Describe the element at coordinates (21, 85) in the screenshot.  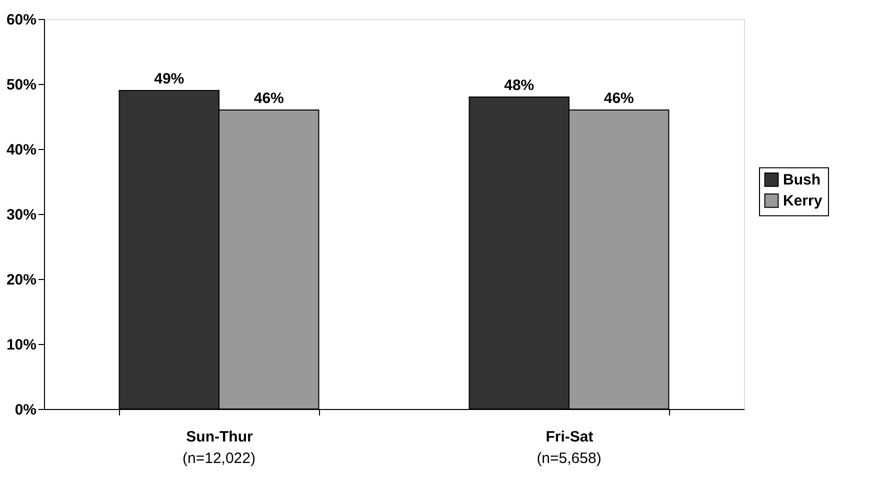
I see `y-tick-label: 50%` at that location.